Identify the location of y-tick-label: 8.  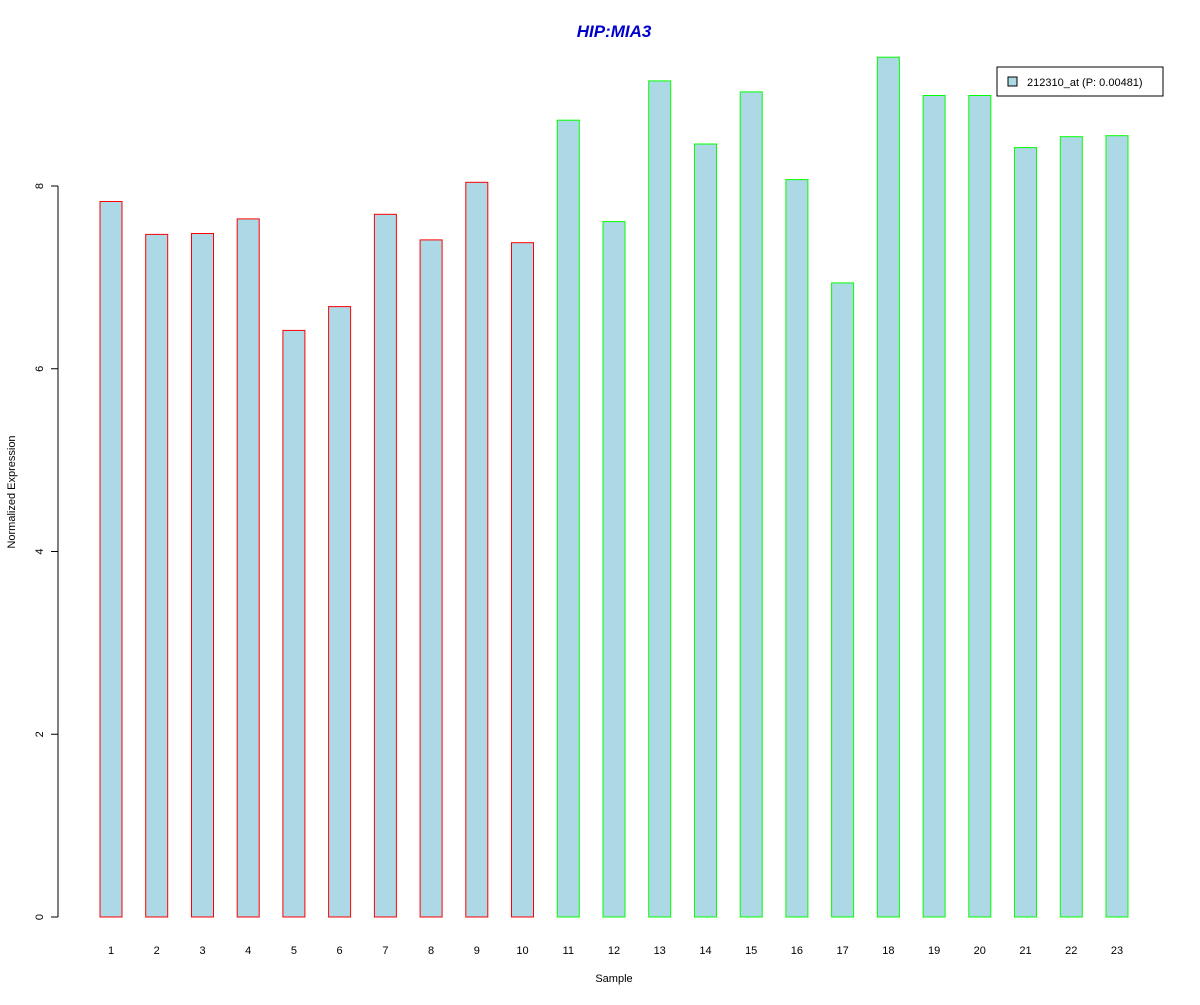
(40, 186).